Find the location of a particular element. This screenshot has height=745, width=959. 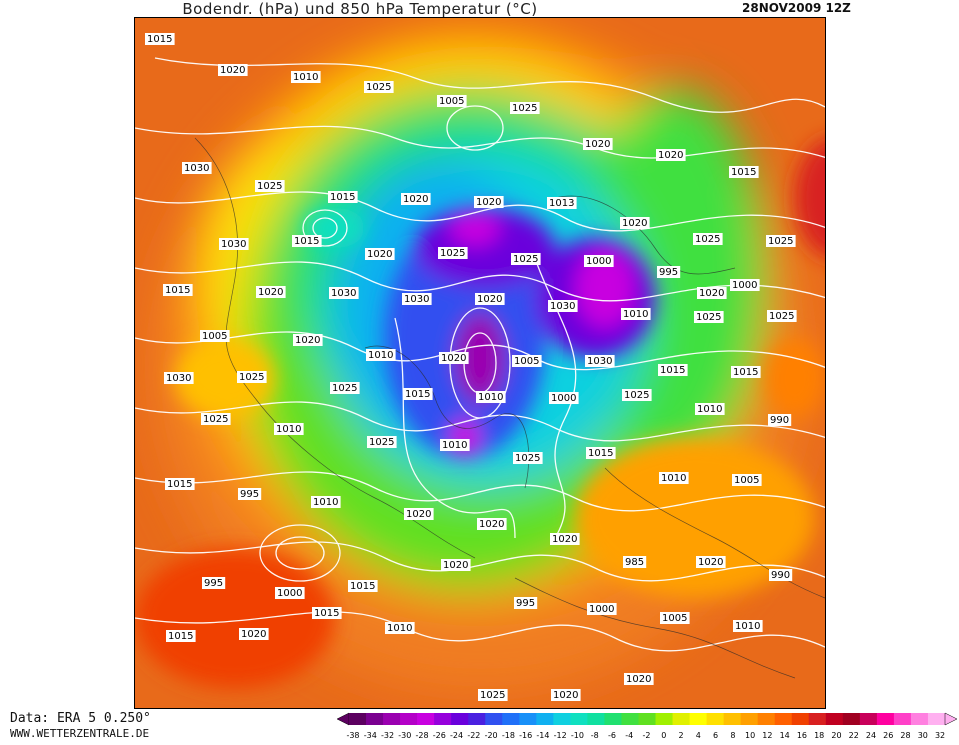

legend-tick-label: 12 is located at coordinates (767, 735).